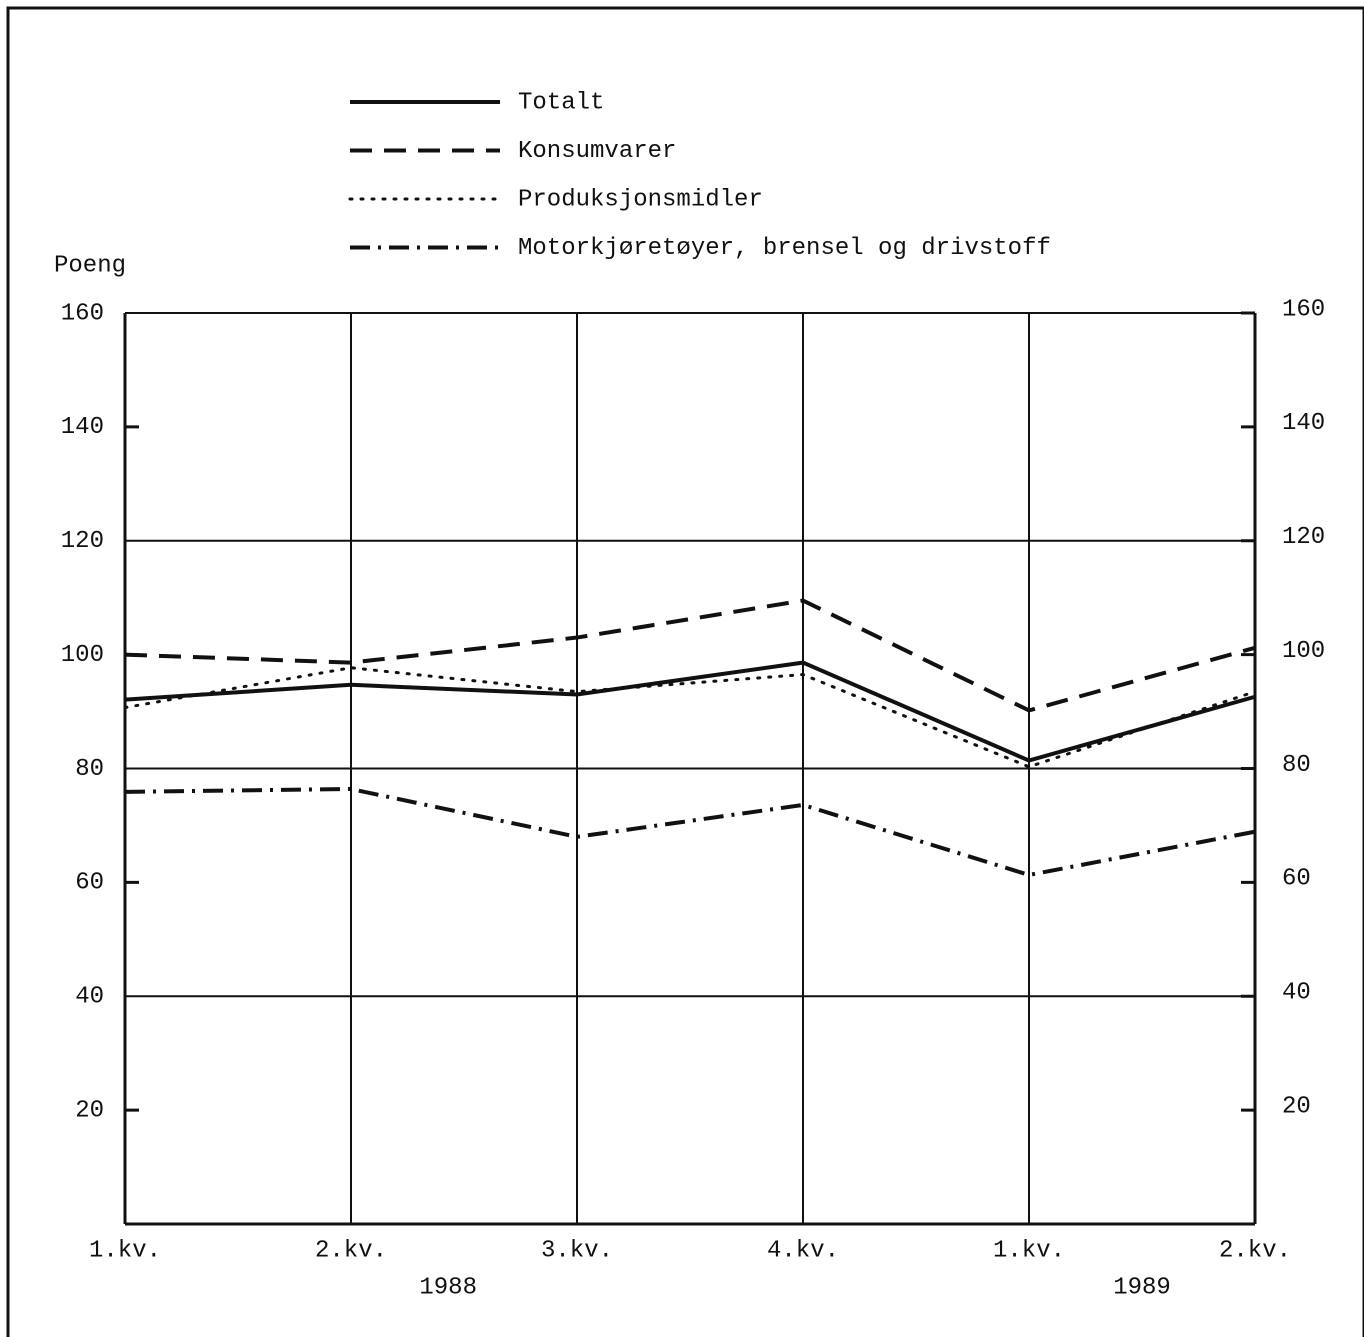  What do you see at coordinates (82, 541) in the screenshot?
I see `y-tick-label: 120` at bounding box center [82, 541].